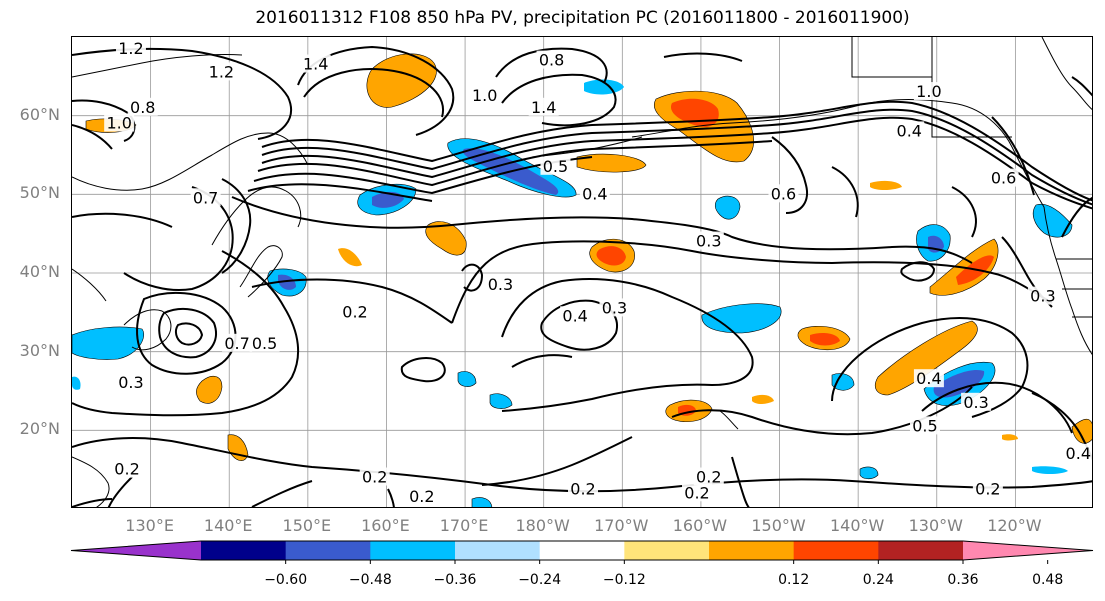 The width and height of the screenshot is (1105, 601). What do you see at coordinates (136, 550) in the screenshot?
I see `colorbar-extend-low` at bounding box center [136, 550].